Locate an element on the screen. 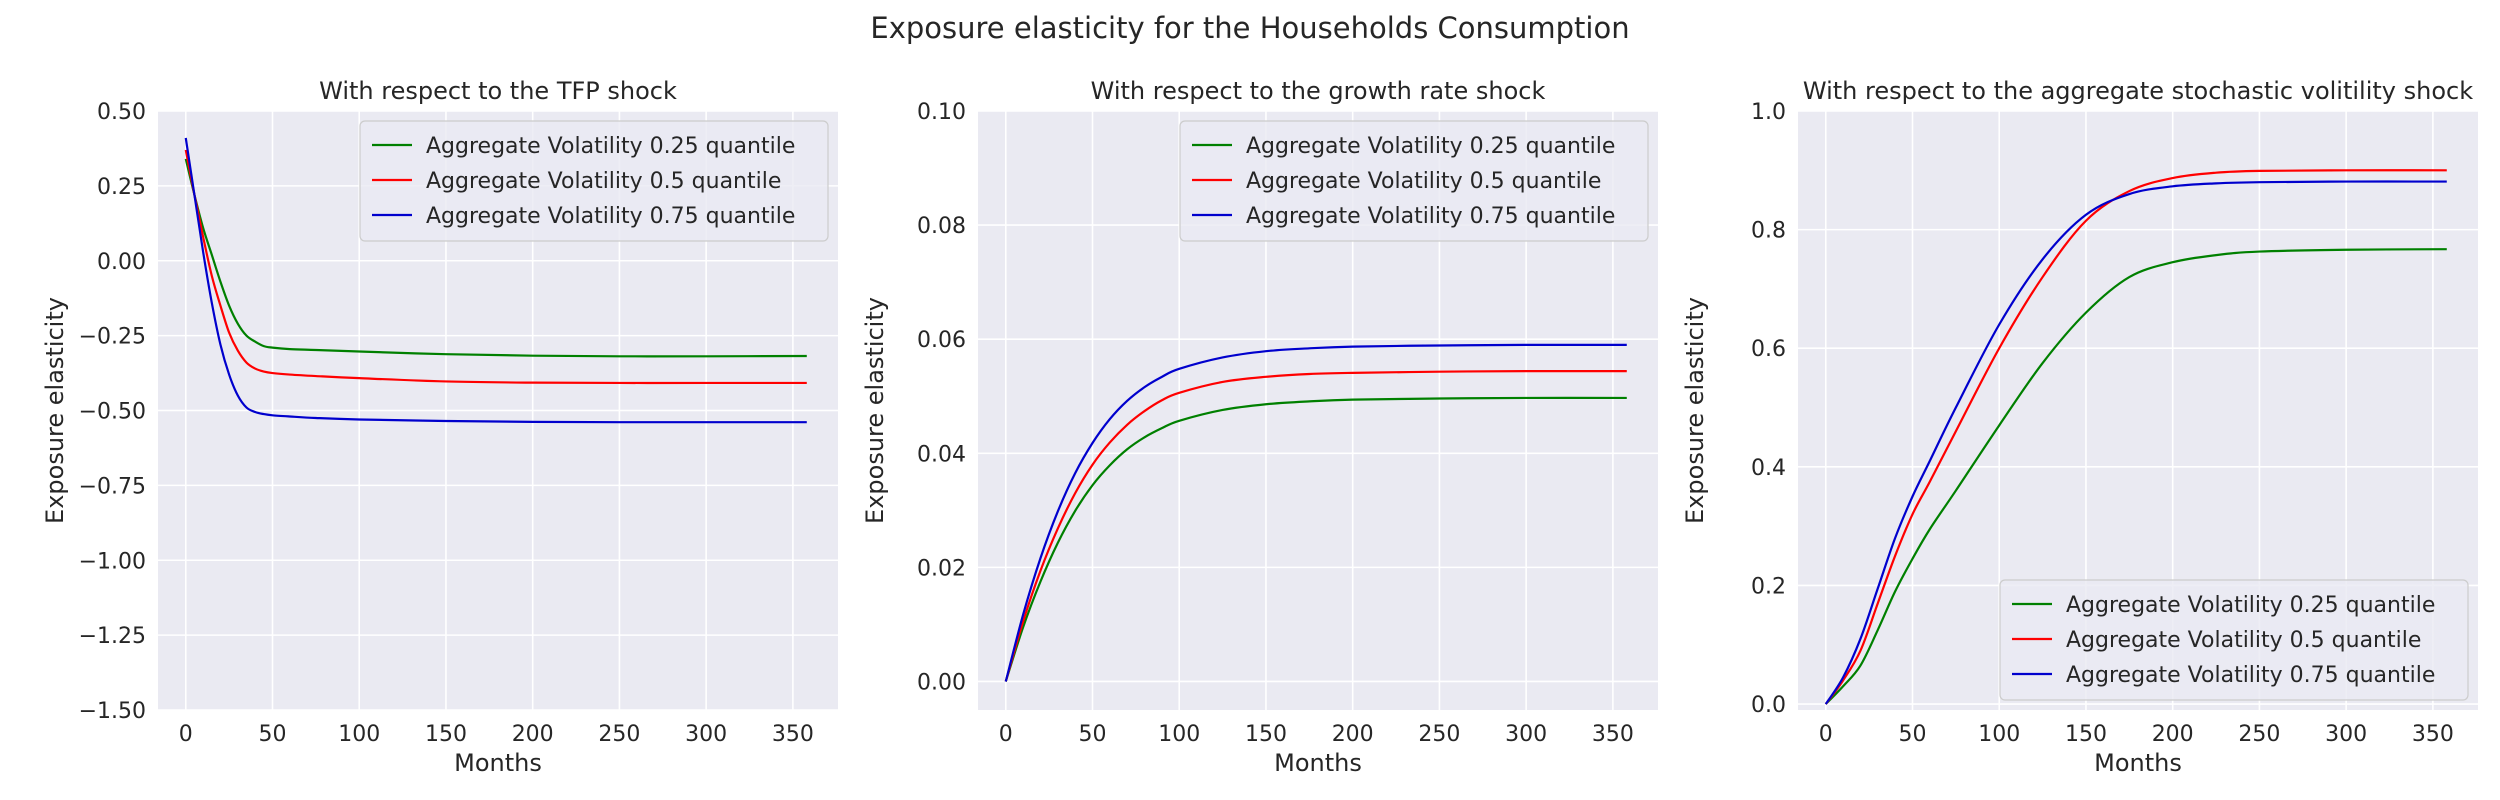 The height and width of the screenshot is (800, 2500). y-tick-label: −0.75 is located at coordinates (112, 486).